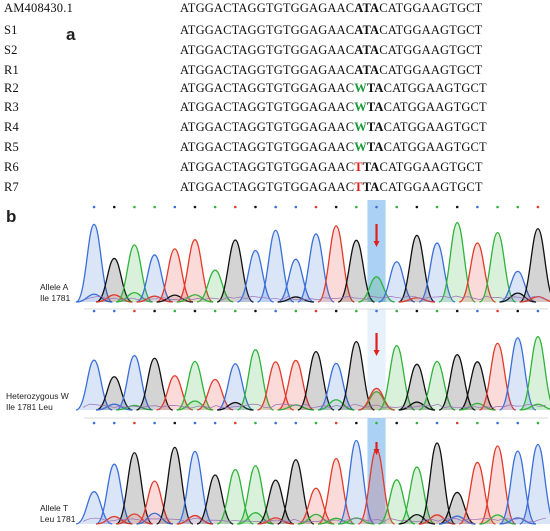 This screenshot has height=531, width=550. I want to click on sequence-row: R7 ATGGACTAGGTGTGGAGAACTTACATGGAAGTGCT, so click(275, 189).